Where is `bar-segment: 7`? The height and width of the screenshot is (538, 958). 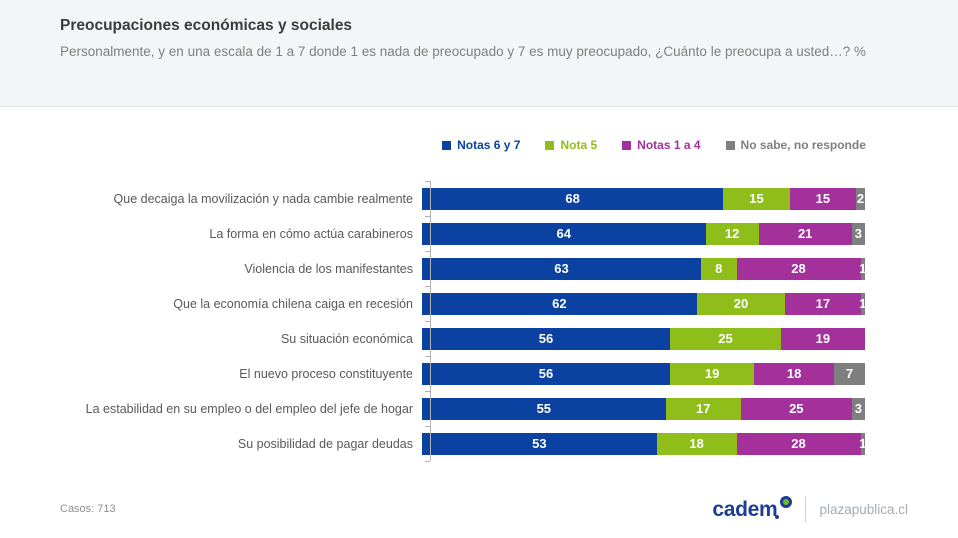 bar-segment: 7 is located at coordinates (849, 373).